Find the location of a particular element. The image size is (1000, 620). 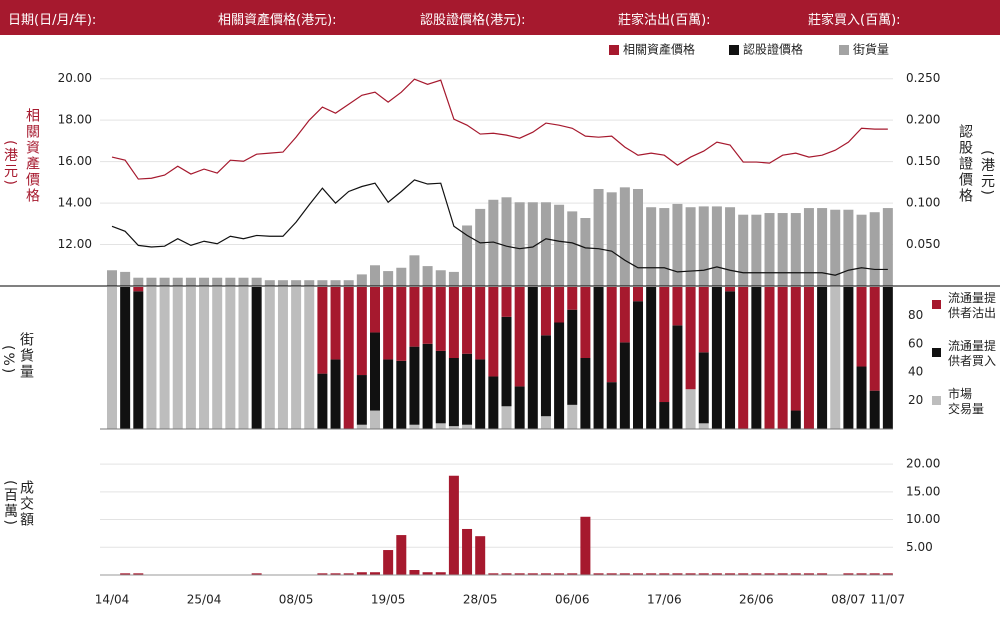

line is located at coordinates (499, 227).